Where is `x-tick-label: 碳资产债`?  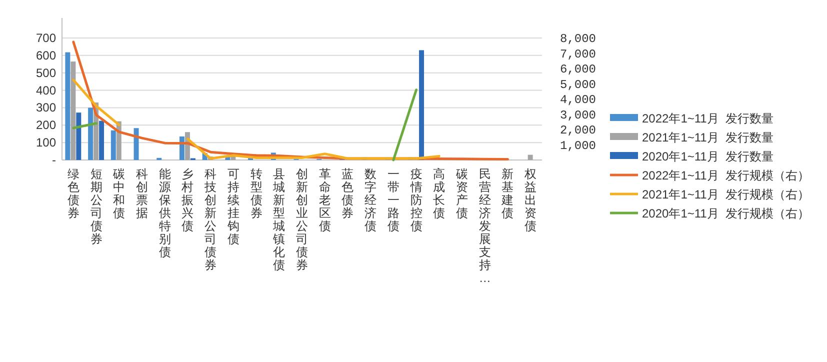 x-tick-label: 碳资产债 is located at coordinates (461, 193).